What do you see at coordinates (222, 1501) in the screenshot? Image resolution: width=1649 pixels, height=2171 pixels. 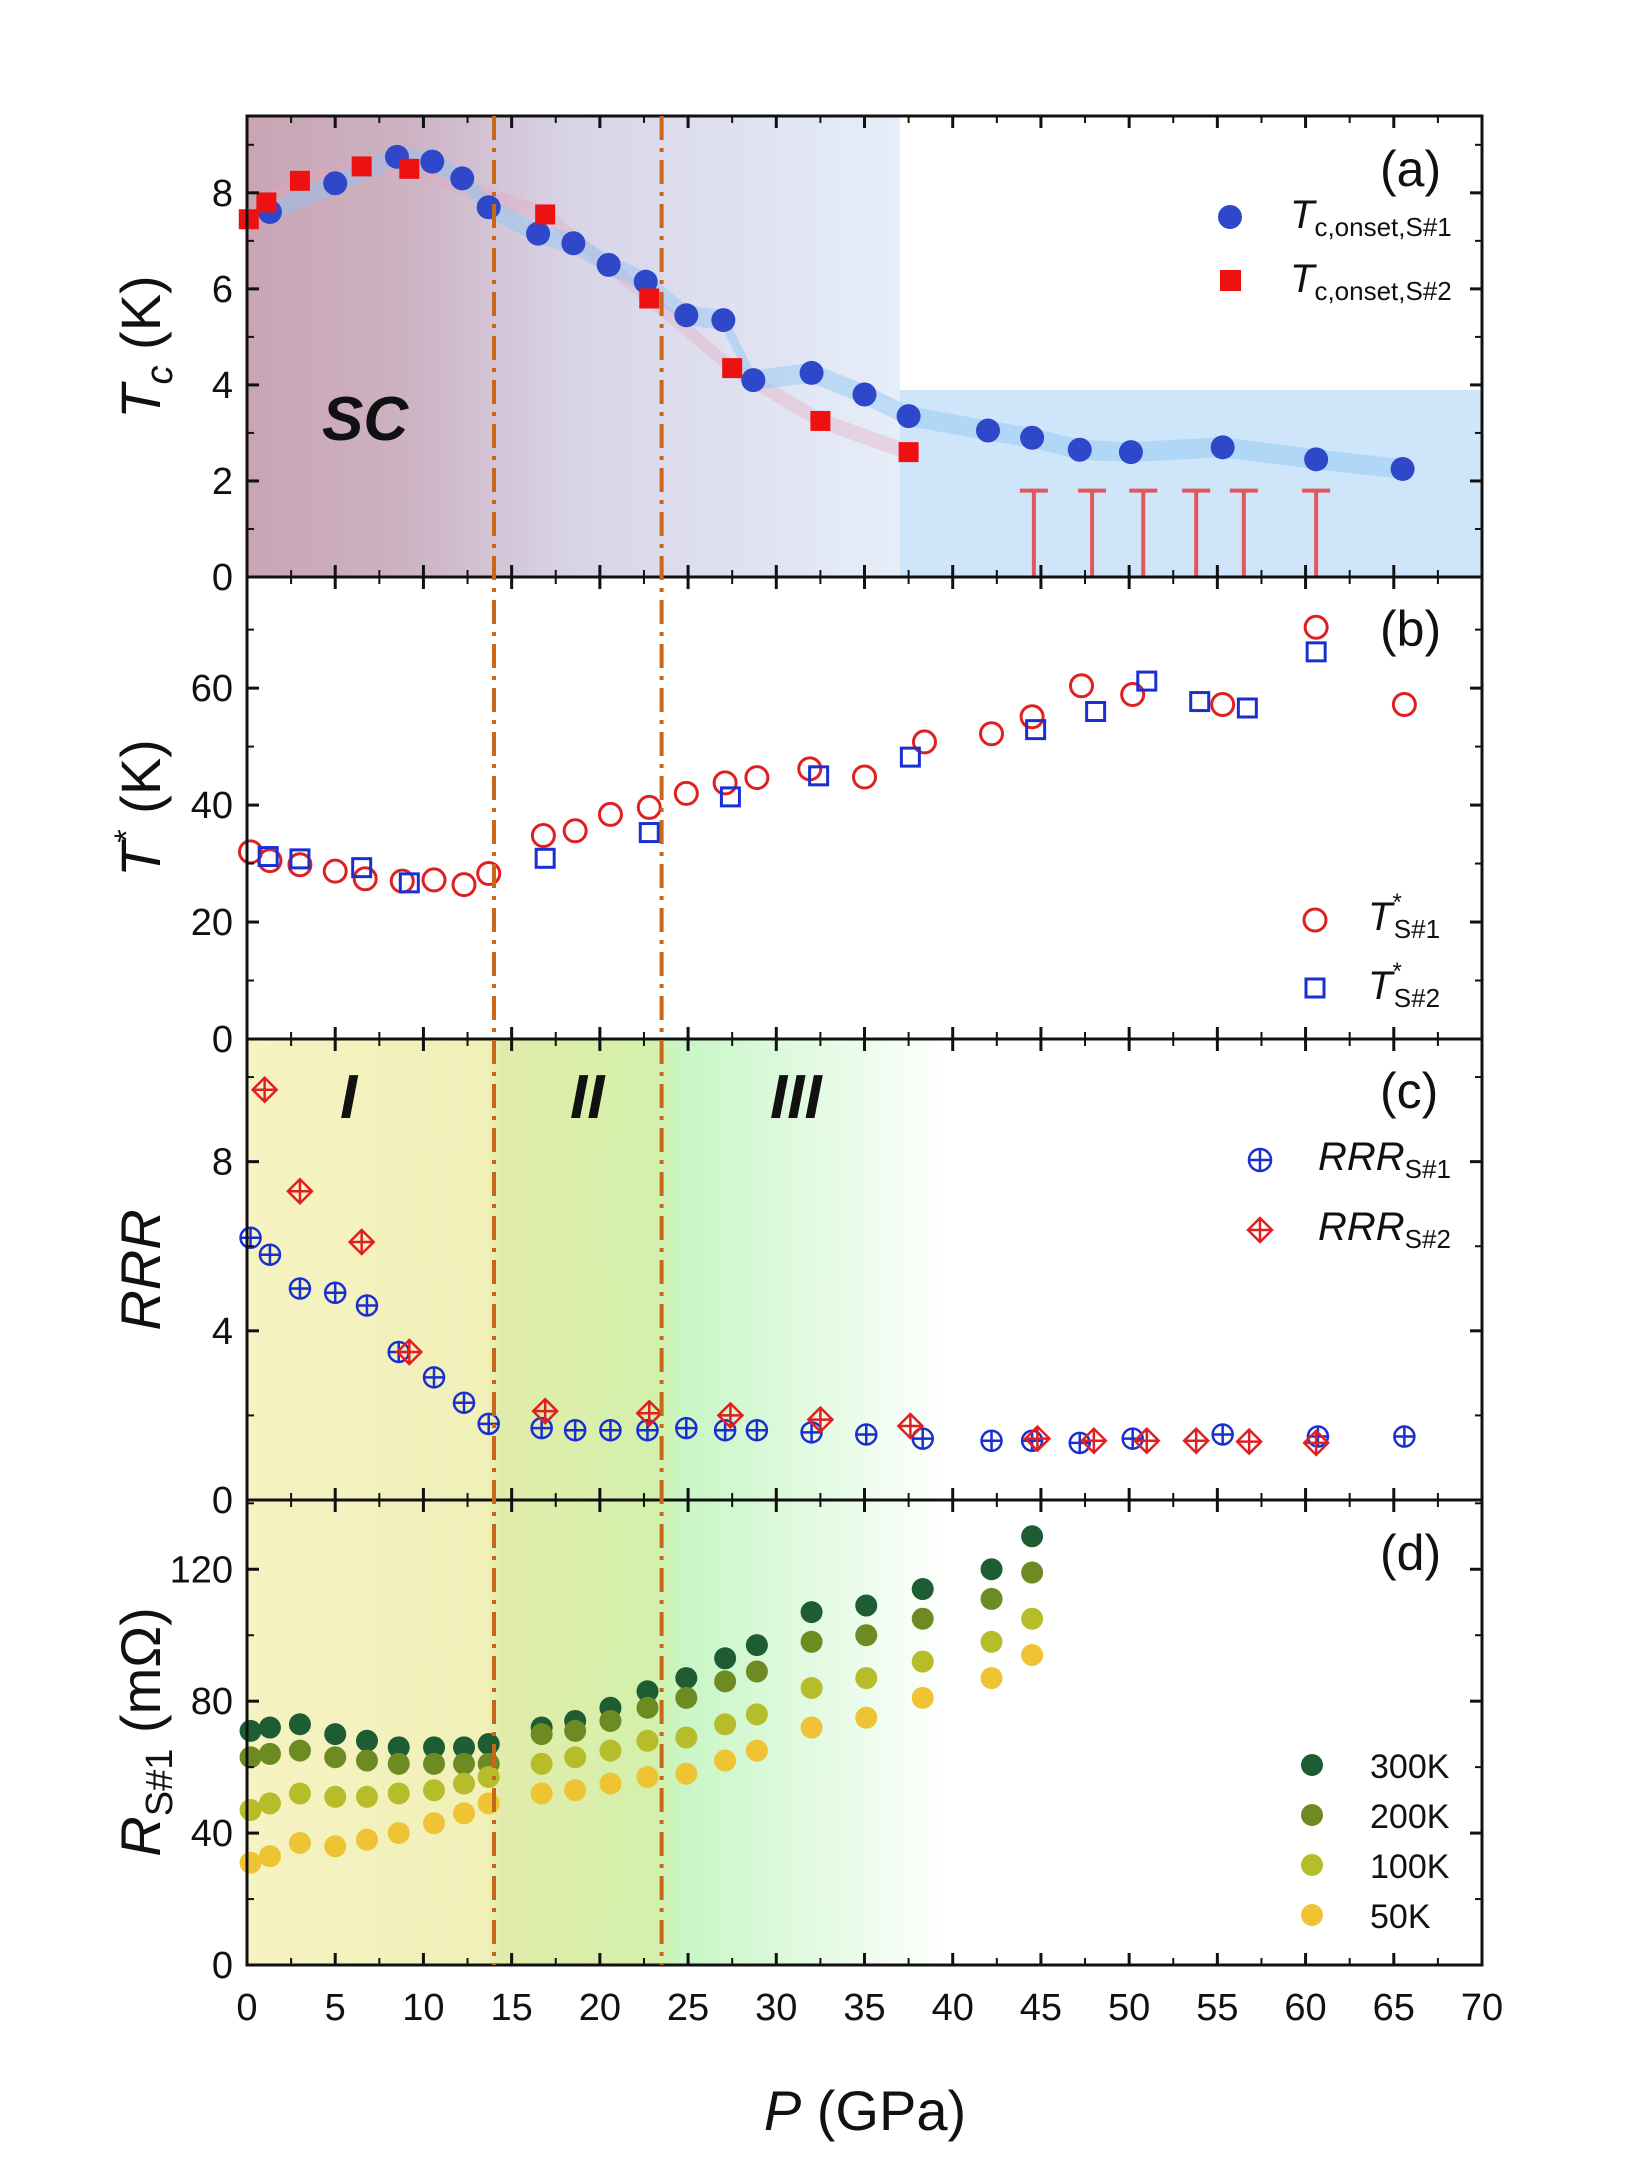 I see `y-tick-label: 0` at bounding box center [222, 1501].